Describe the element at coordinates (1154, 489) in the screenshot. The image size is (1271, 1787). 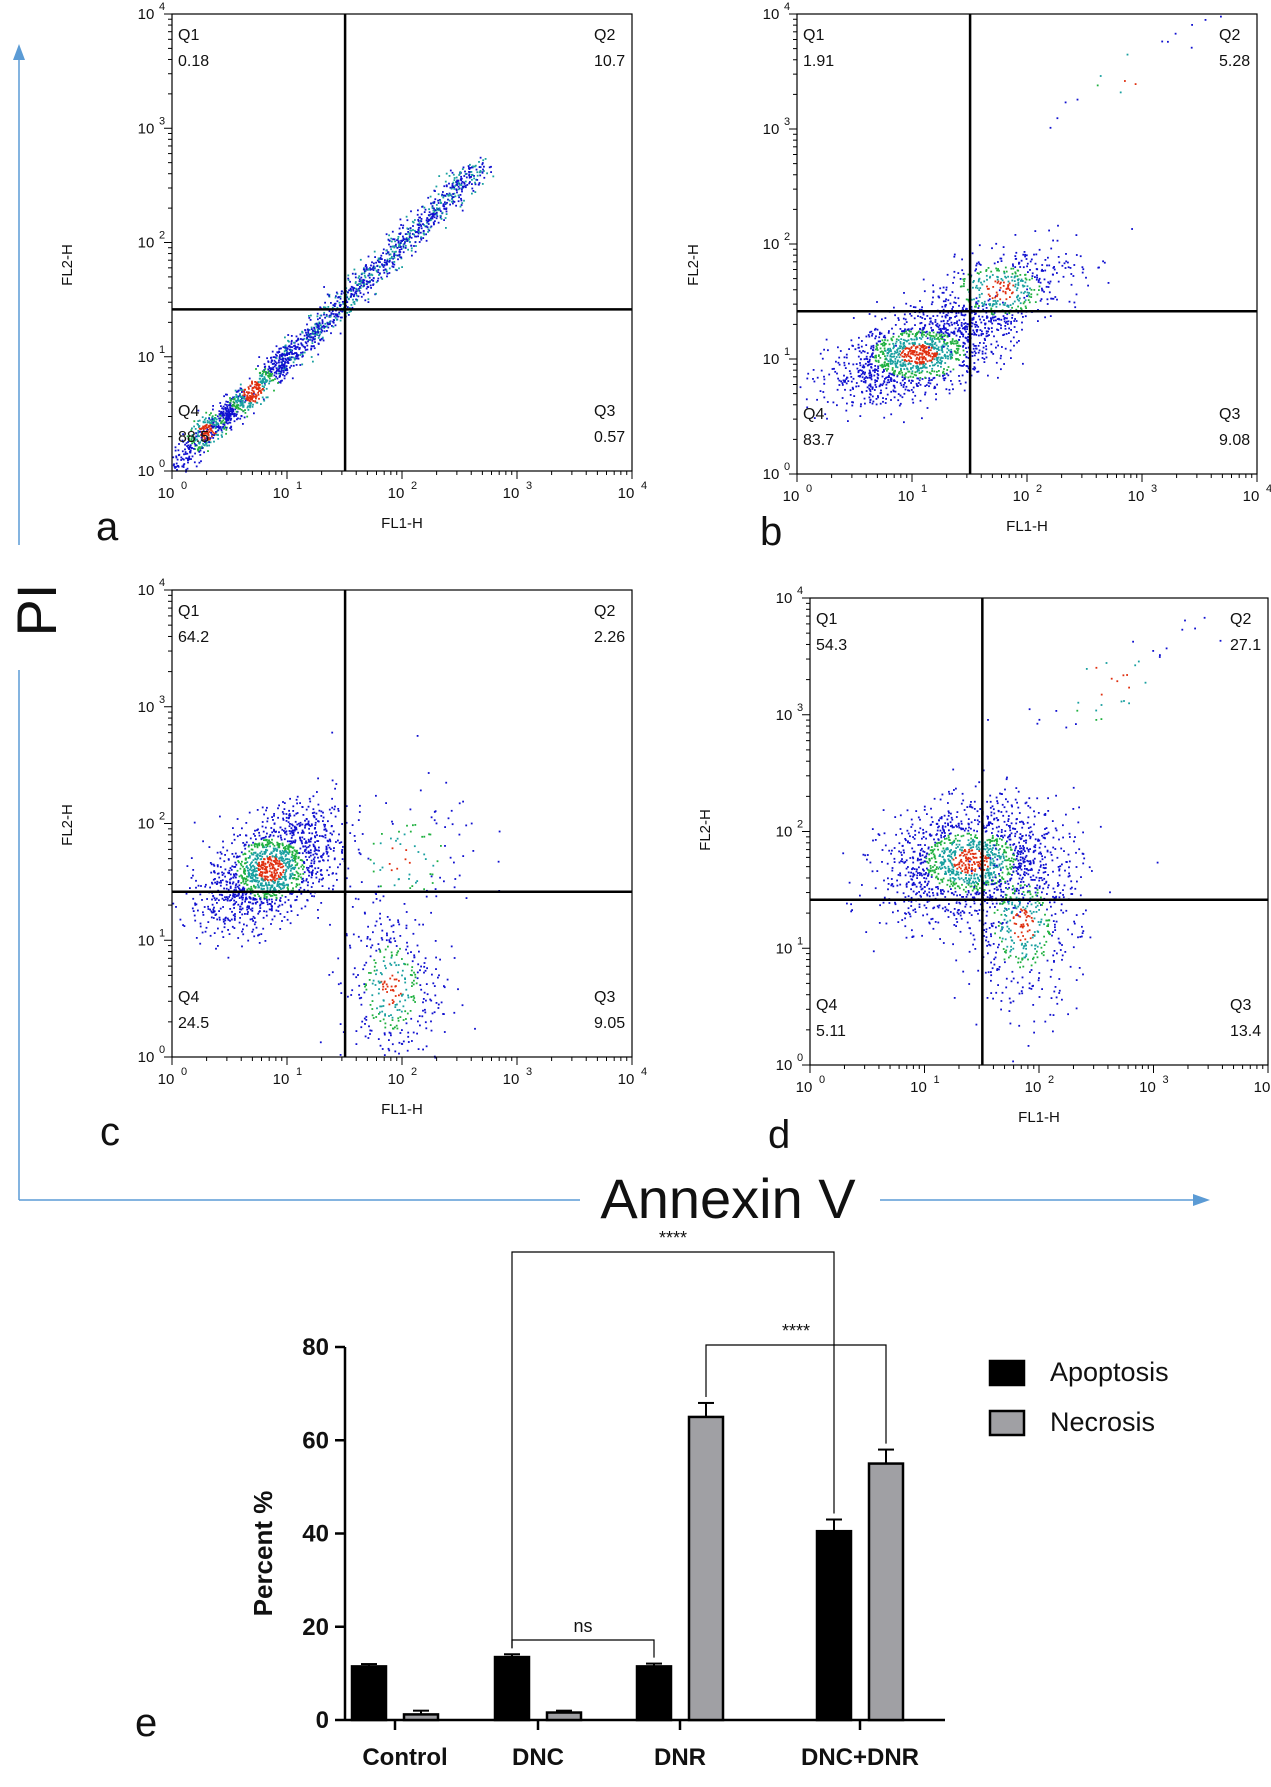
I see `x-tick-exponent: 3` at that location.